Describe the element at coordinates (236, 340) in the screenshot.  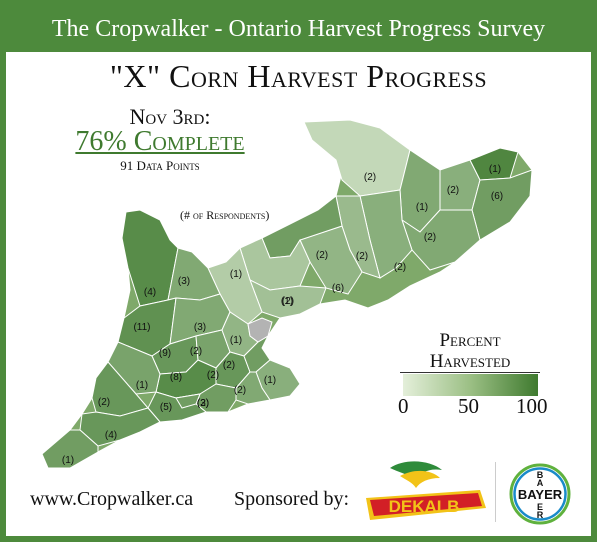
I see `region-label-20: (1)` at that location.